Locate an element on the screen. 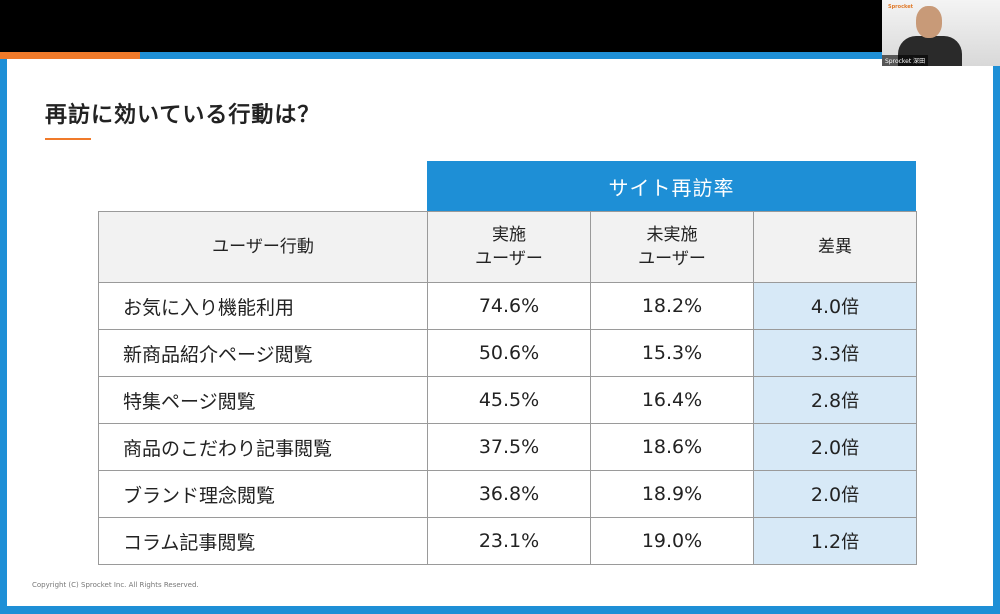 The image size is (1000, 614). table-row: お気に入り機能利用 74.6% 18.2% 4.0倍 is located at coordinates (507, 306).